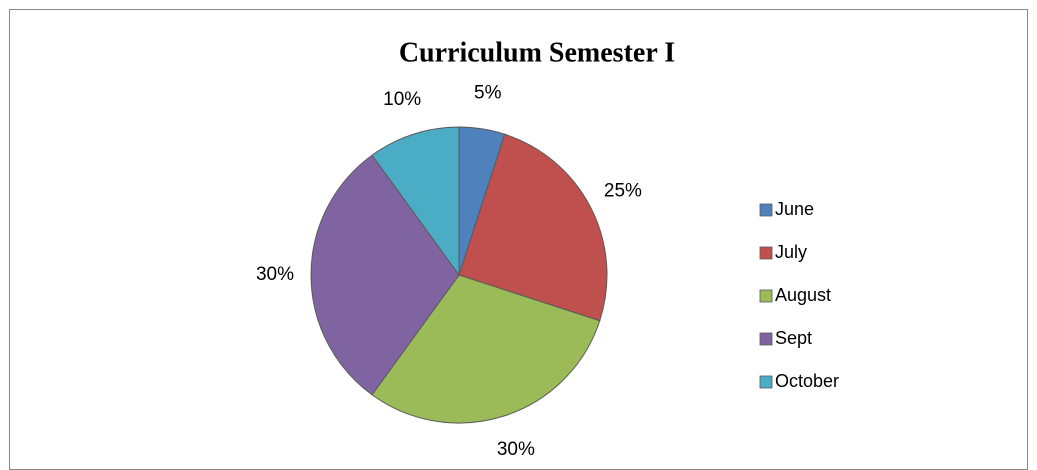 Image resolution: width=1037 pixels, height=470 pixels. What do you see at coordinates (807, 381) in the screenshot?
I see `legend-label: October` at bounding box center [807, 381].